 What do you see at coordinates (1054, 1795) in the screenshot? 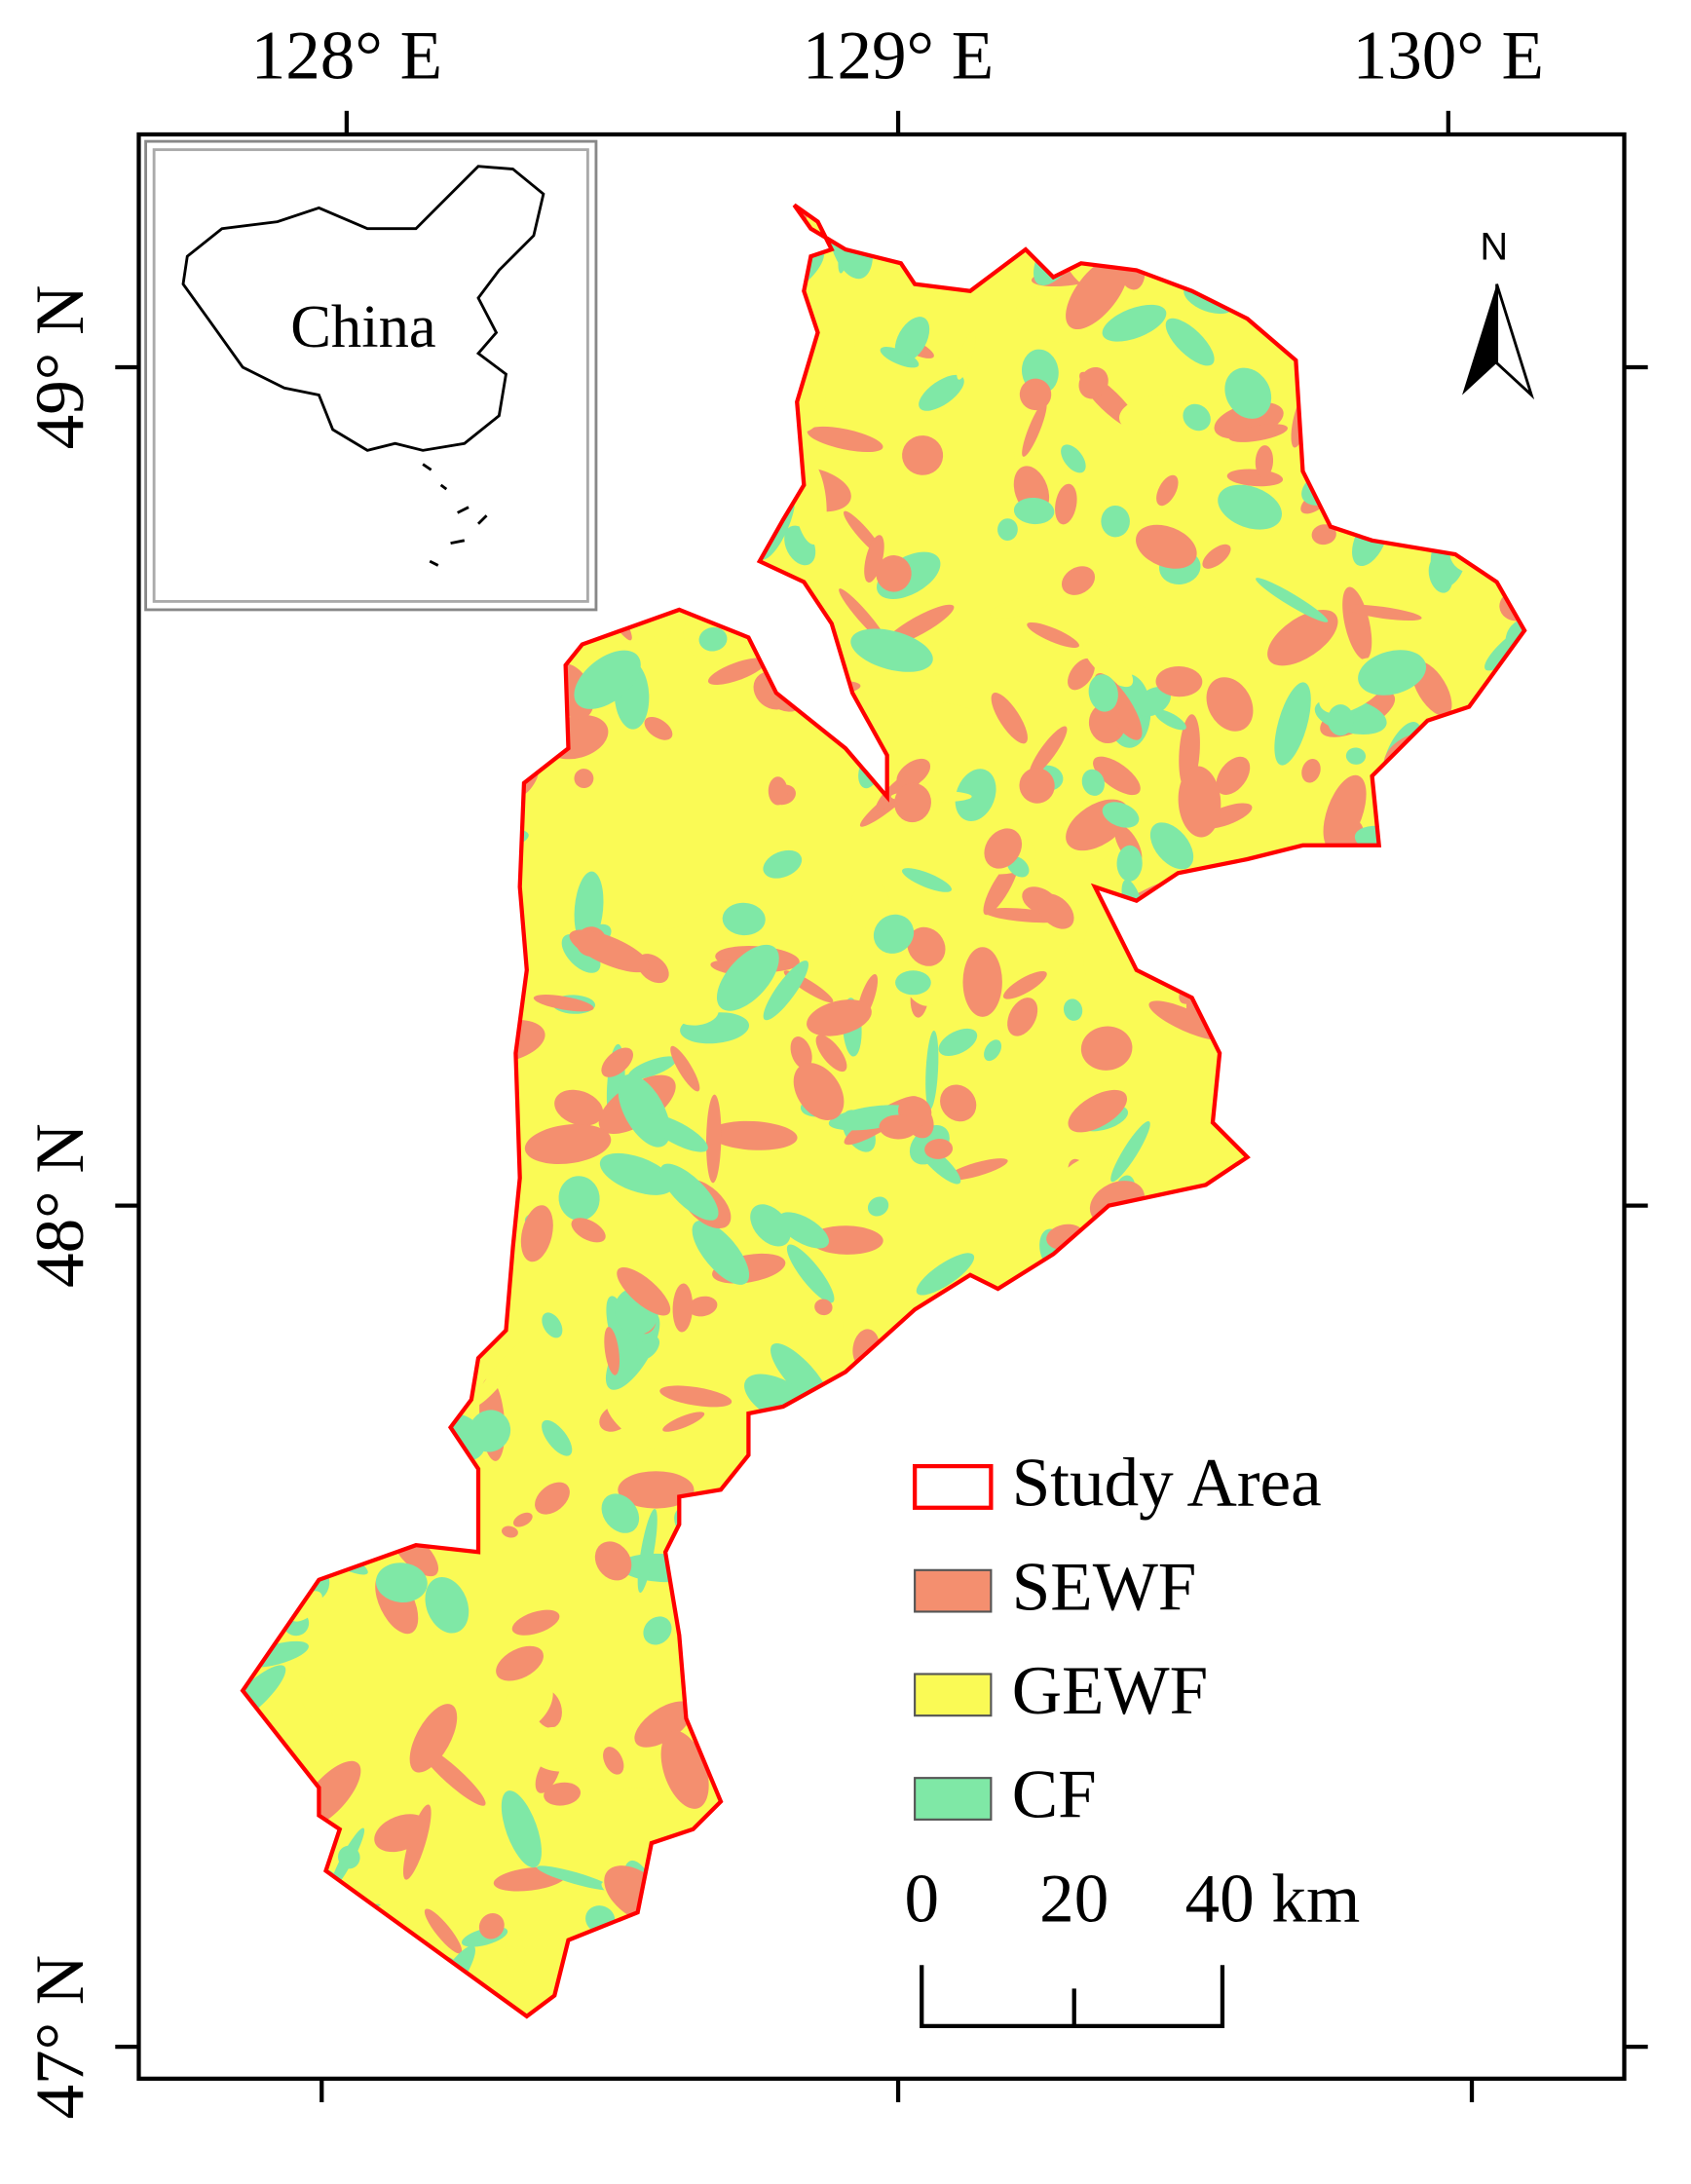
I see `legend-label: CF` at bounding box center [1054, 1795].